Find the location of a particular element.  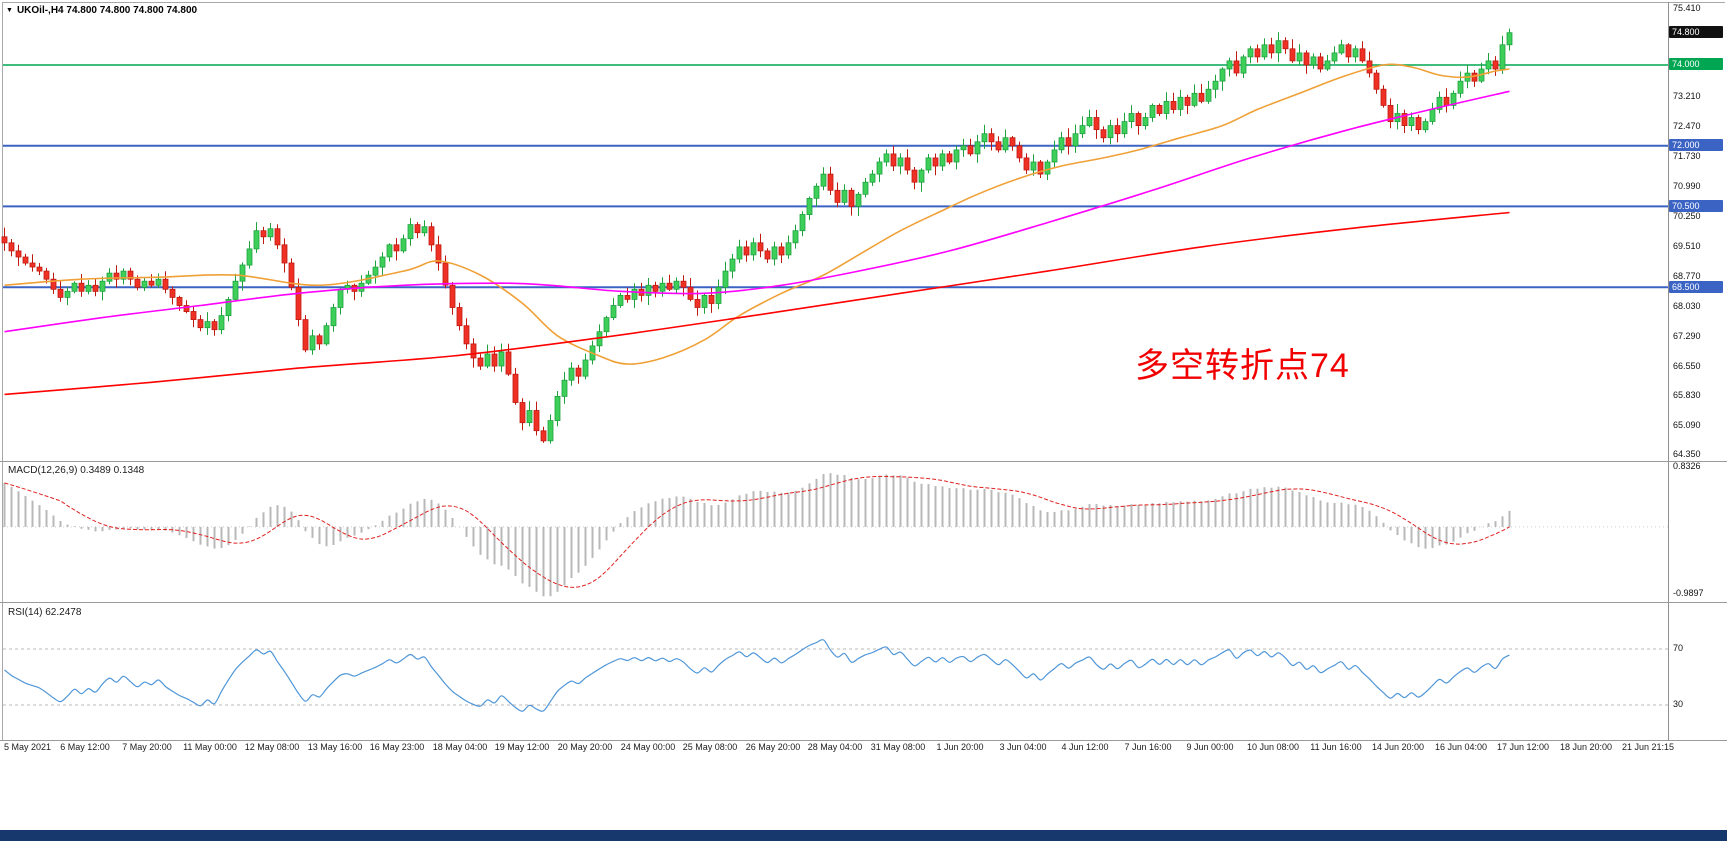

collapse-arrow-icon: ▼ is located at coordinates (9, 10).